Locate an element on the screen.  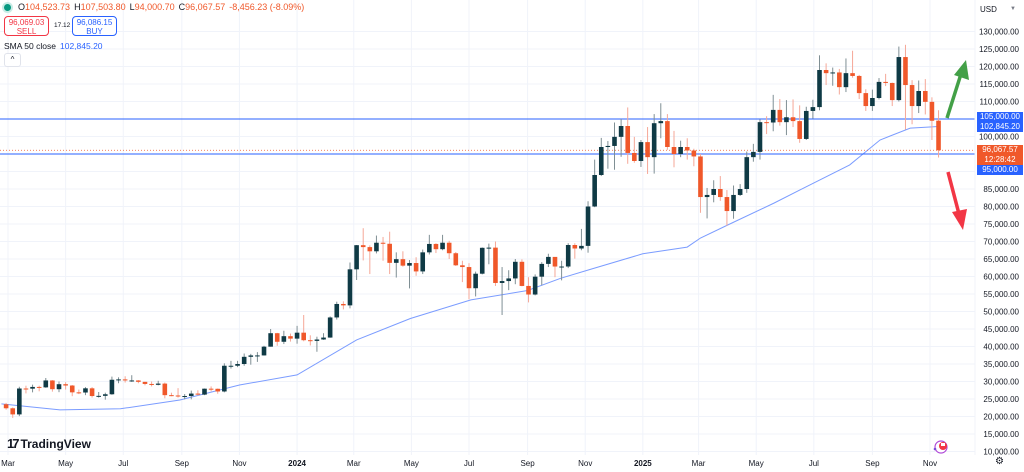
indicator-legend: SMA 50 close 102,845.20 is located at coordinates (53, 46).